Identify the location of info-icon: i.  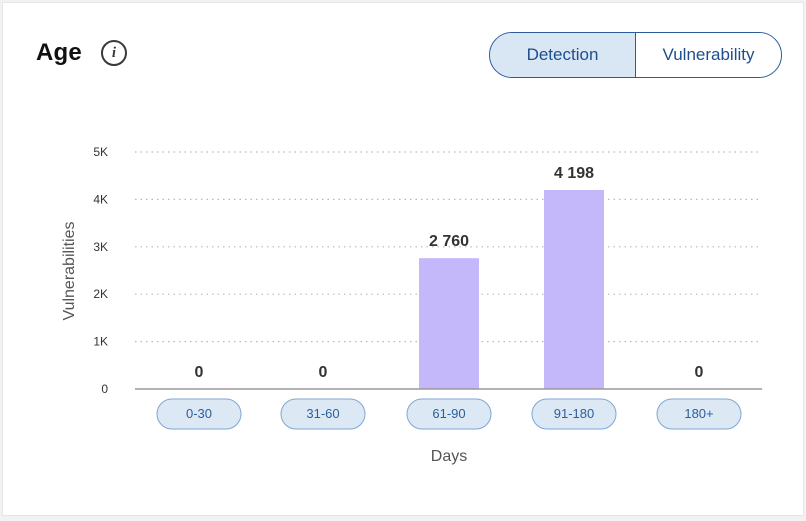
(114, 53).